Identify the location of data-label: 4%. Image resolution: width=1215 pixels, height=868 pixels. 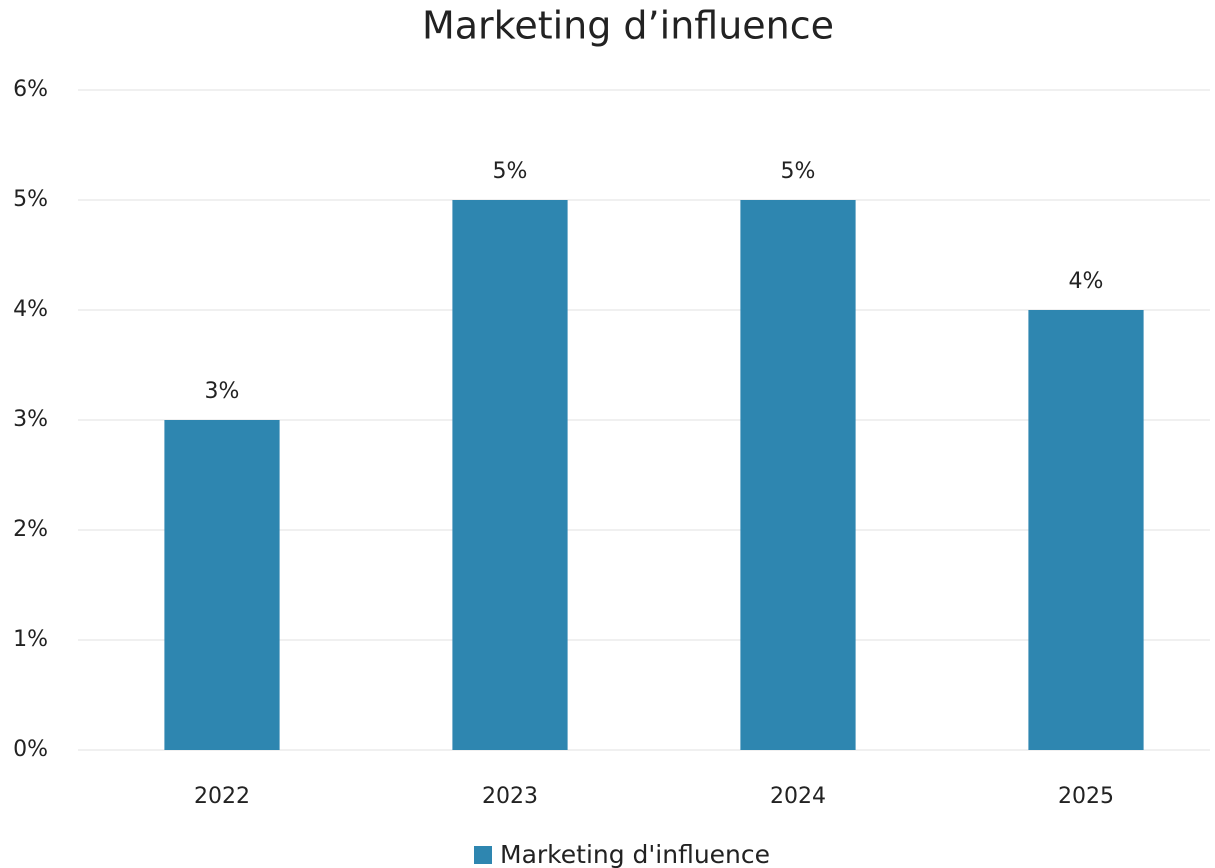
(1086, 281).